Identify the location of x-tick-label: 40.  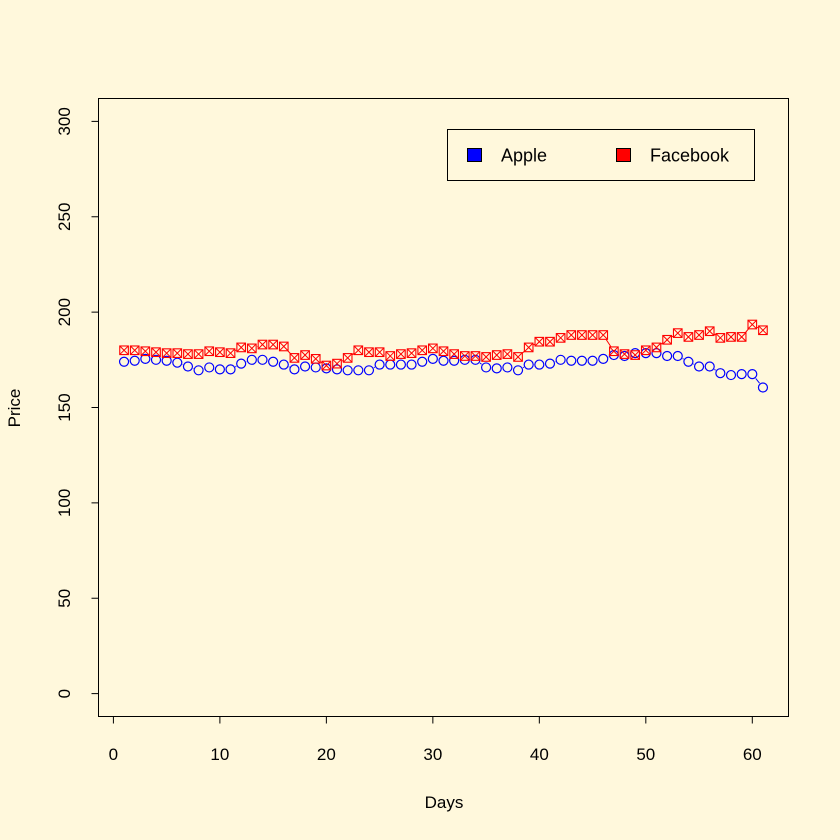
(539, 754).